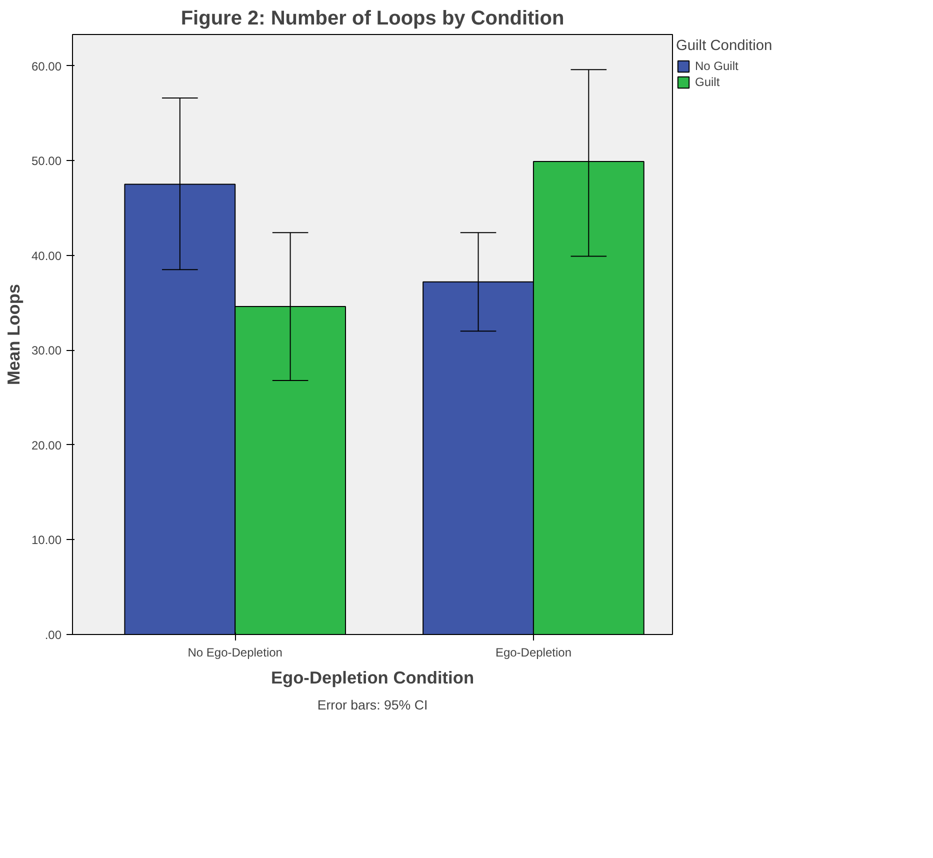  I want to click on text: Error bars: 95% CI, so click(372, 705).